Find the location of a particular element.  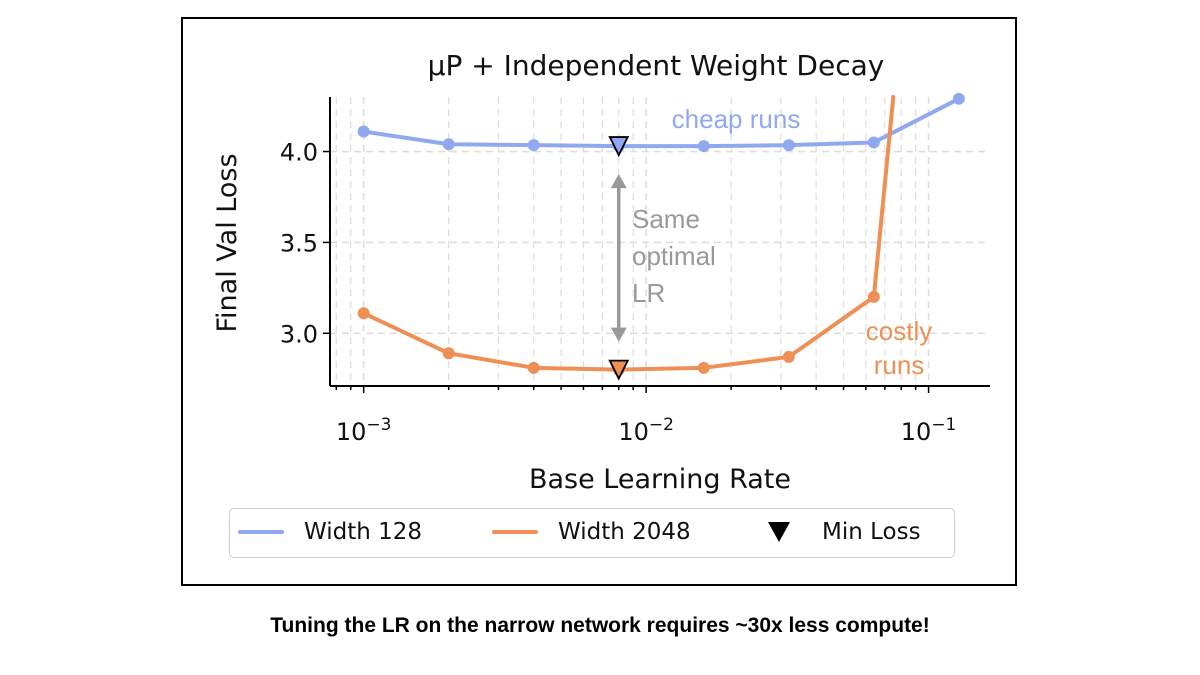

legend-item-width-2048: Width 2048 is located at coordinates (591, 532).